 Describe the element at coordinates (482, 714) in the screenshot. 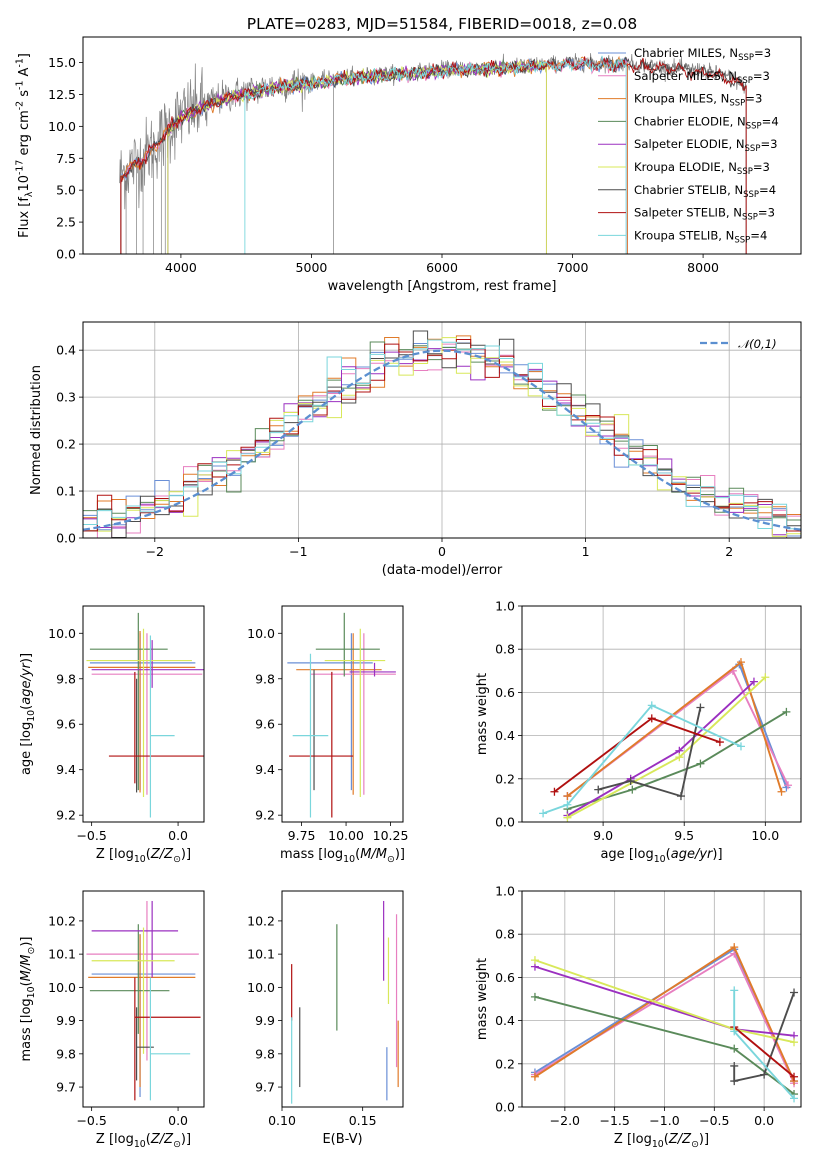

I see `y-axis-label: mass weight` at that location.